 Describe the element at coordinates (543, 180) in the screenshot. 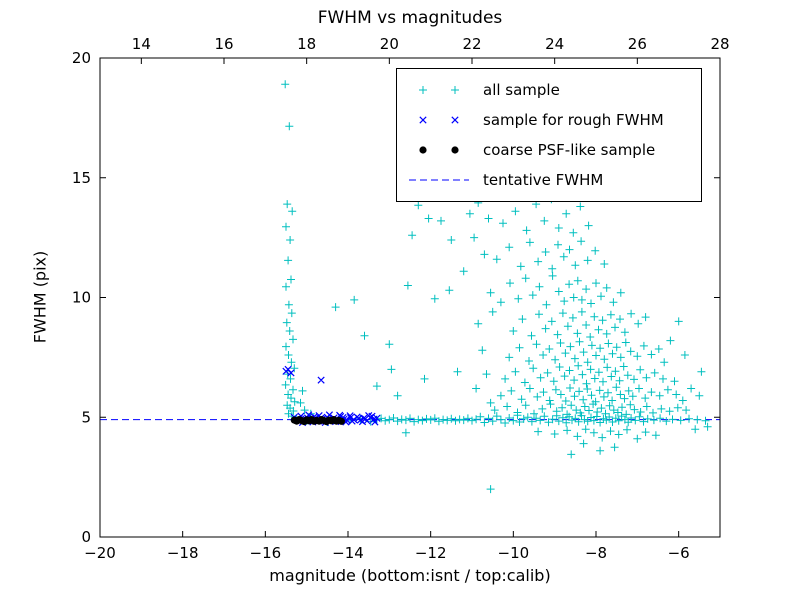

I see `legend-label: tentative FWHM` at that location.